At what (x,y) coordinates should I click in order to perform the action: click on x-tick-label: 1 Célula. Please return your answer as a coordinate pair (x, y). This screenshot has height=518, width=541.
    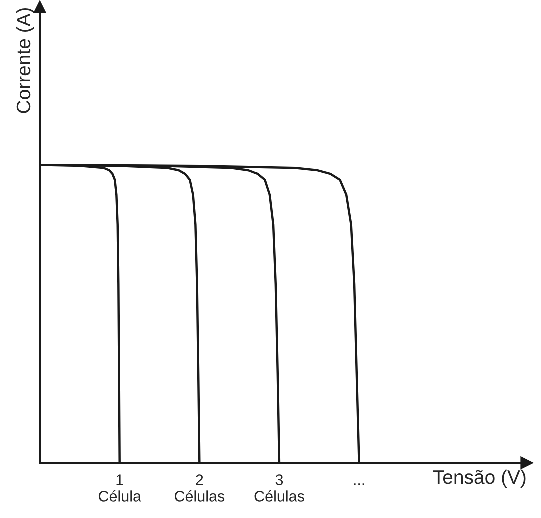
    Looking at the image, I should click on (120, 488).